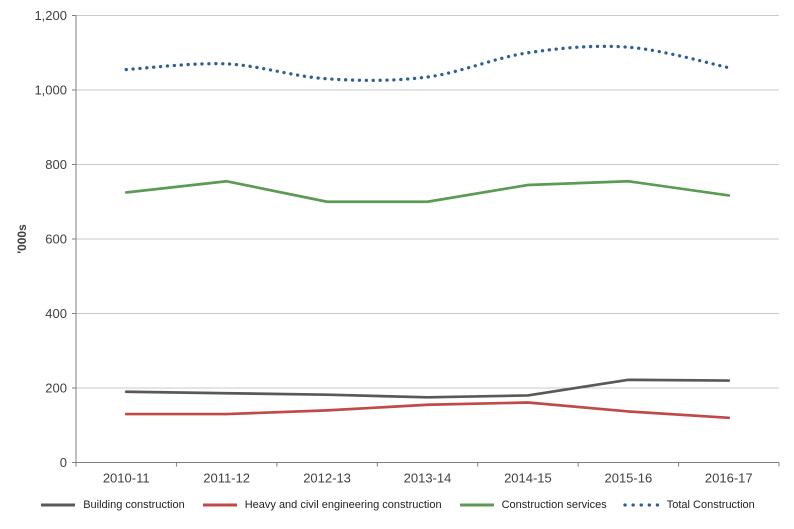 The height and width of the screenshot is (529, 794). I want to click on y-axis-title: '000s, so click(22, 239).